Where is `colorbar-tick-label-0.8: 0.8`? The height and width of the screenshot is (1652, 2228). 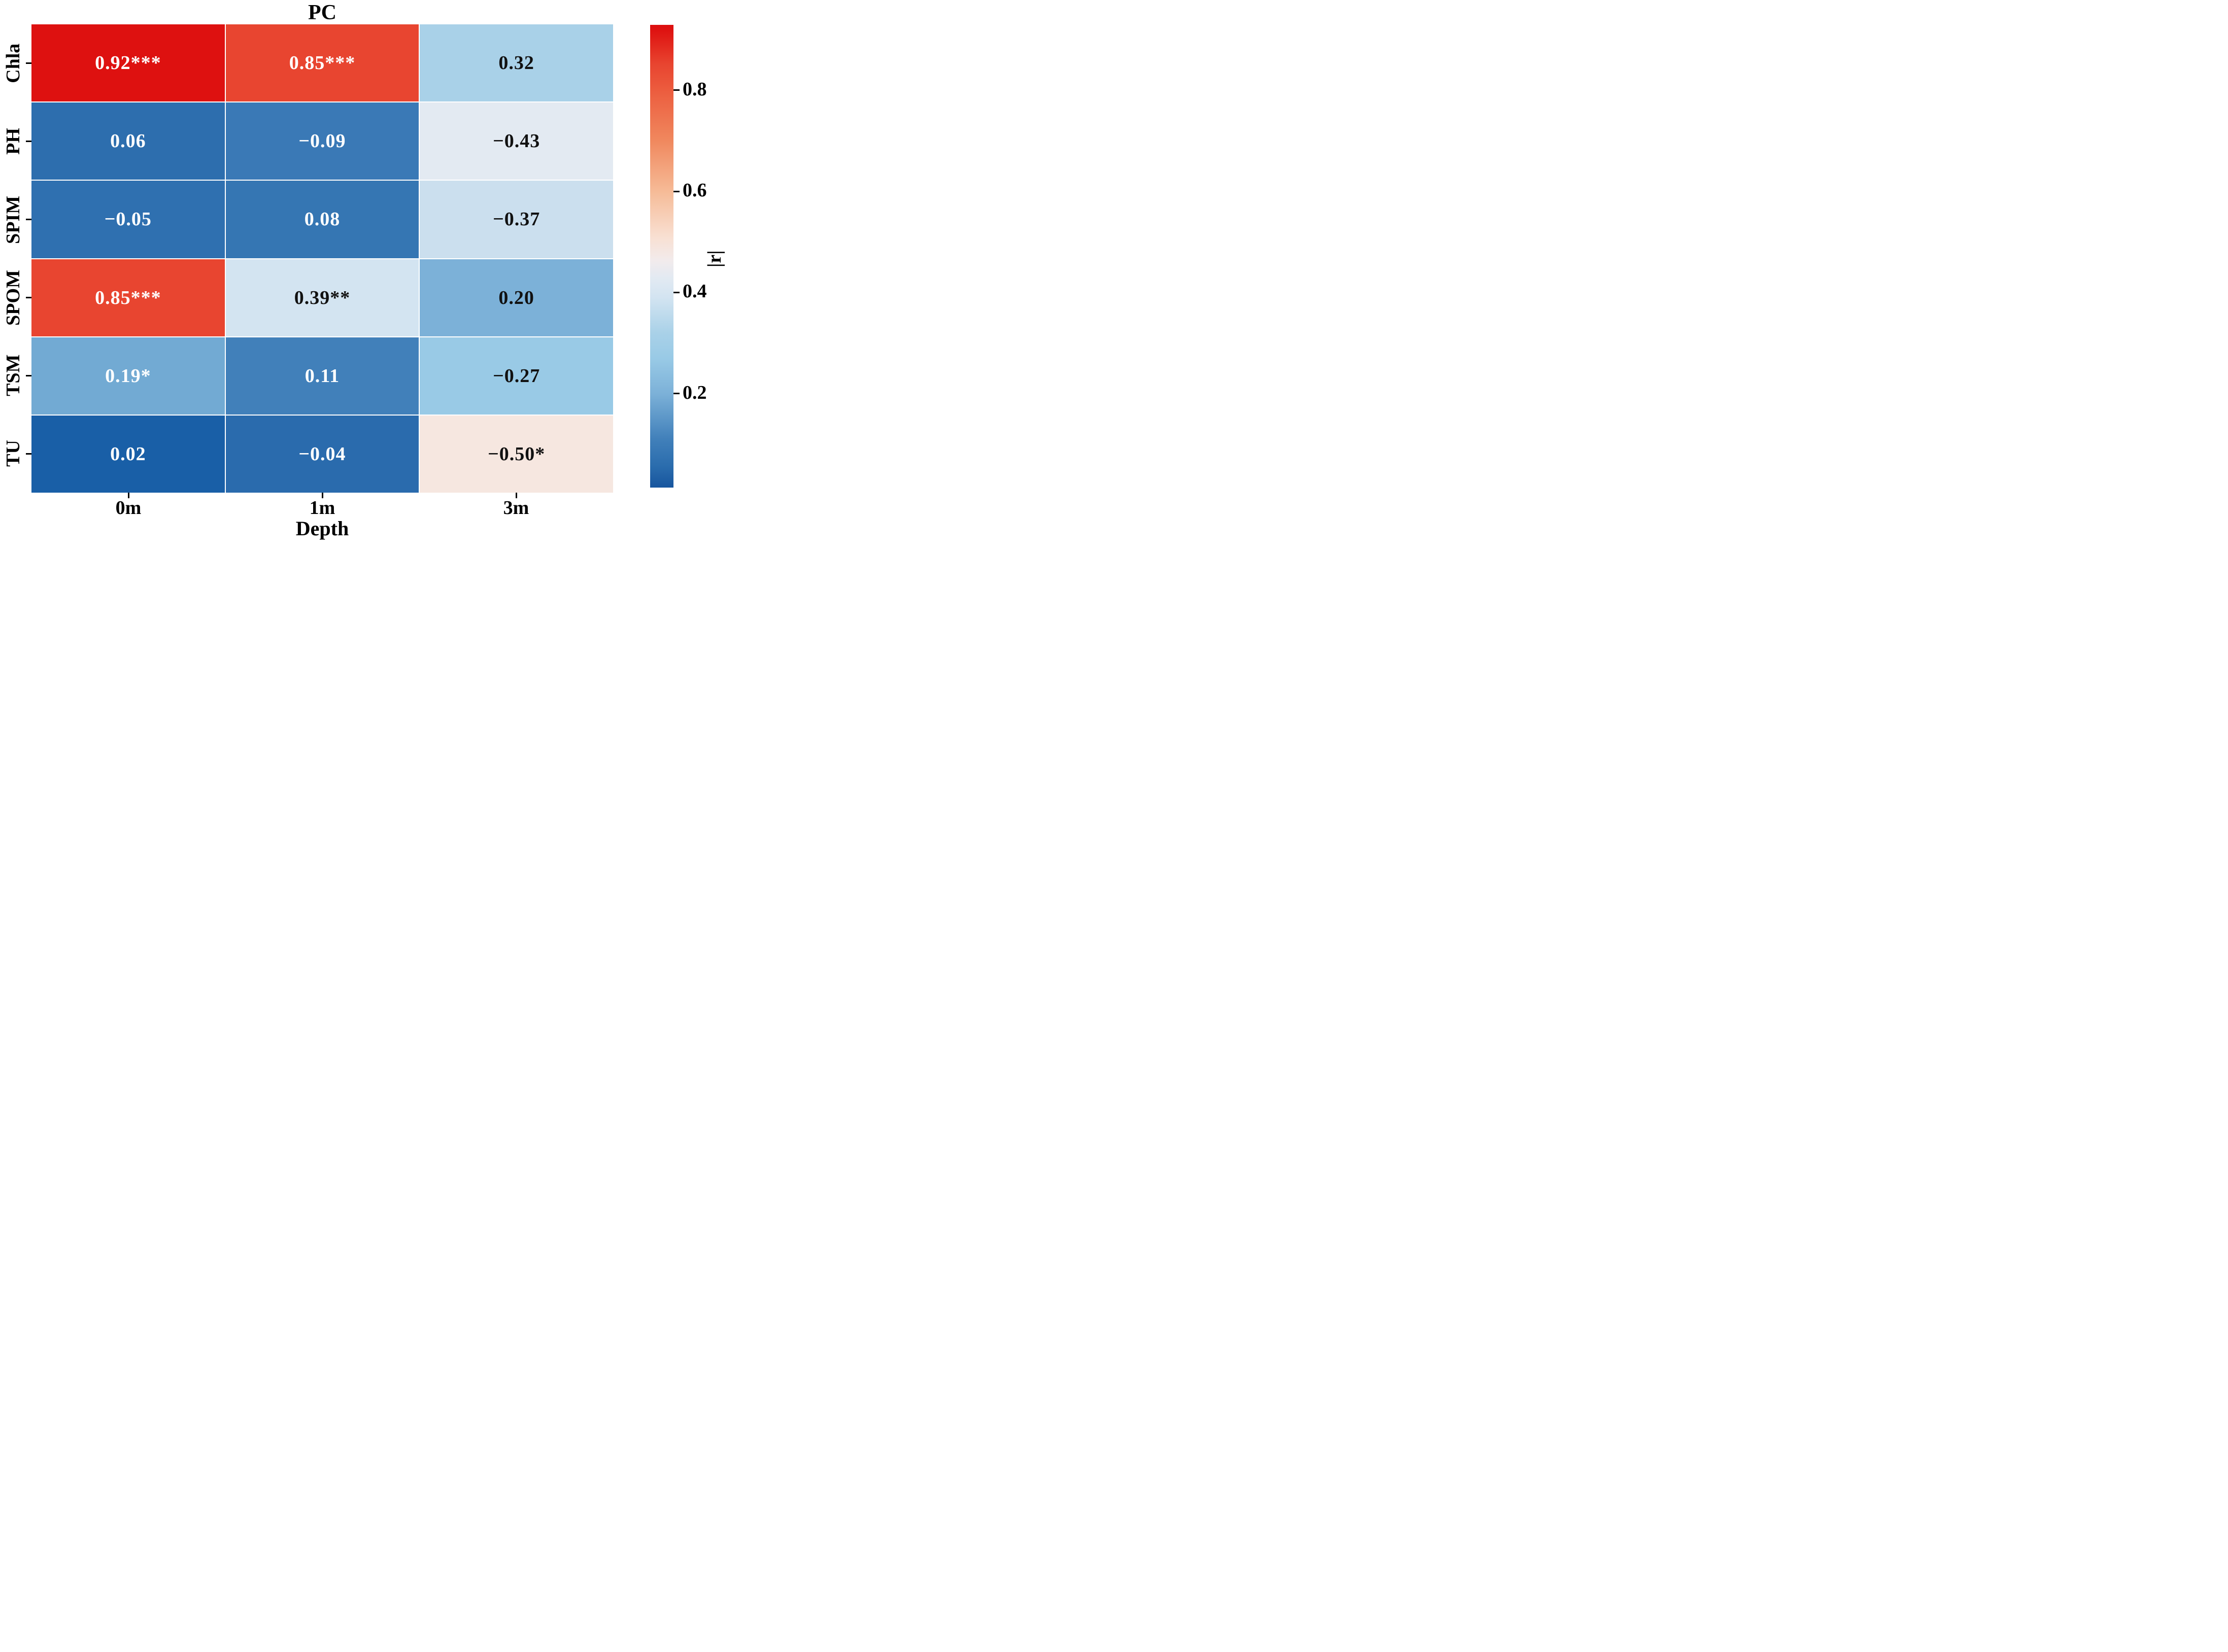
colorbar-tick-label-0.8: 0.8 is located at coordinates (695, 89).